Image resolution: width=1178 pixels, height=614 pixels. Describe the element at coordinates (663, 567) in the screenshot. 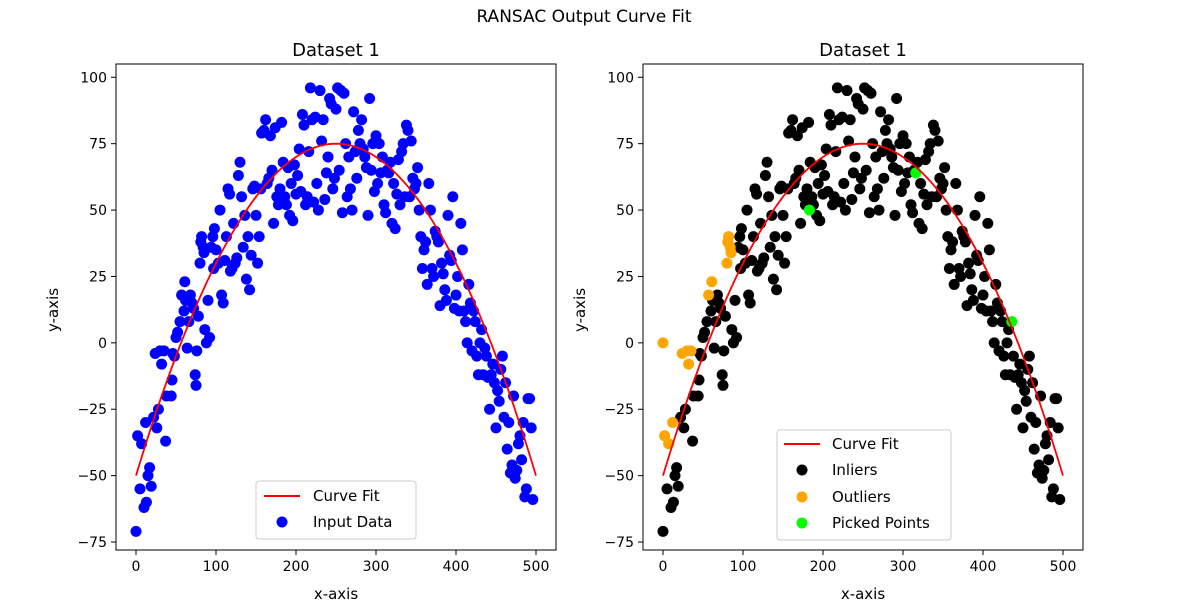

I see `right-x-tick-label: 0` at that location.